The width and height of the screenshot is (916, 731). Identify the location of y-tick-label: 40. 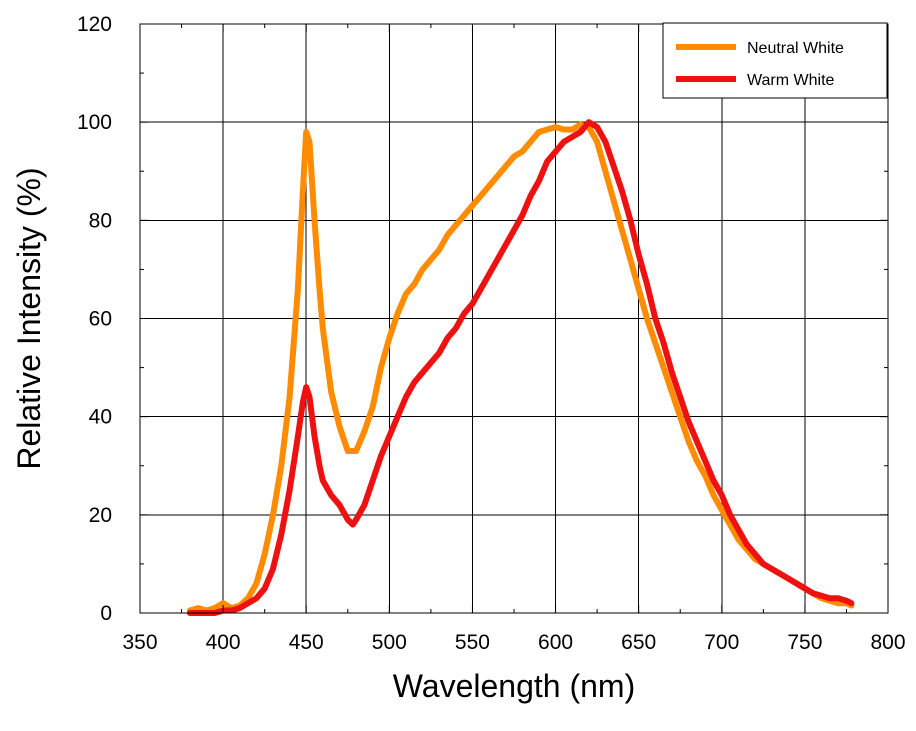
(100, 417).